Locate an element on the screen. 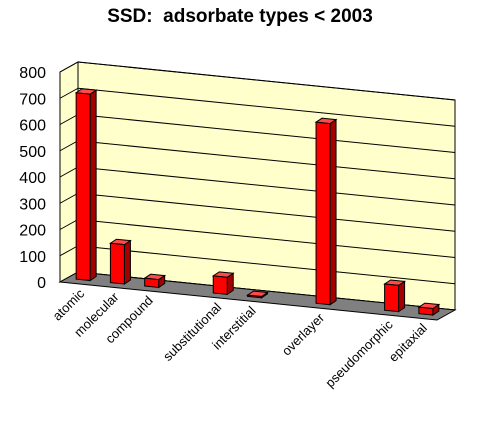 The height and width of the screenshot is (430, 480). y-axis-tick-labels: 0 100 200 300 400 500 600 700 800 is located at coordinates (32, 178).